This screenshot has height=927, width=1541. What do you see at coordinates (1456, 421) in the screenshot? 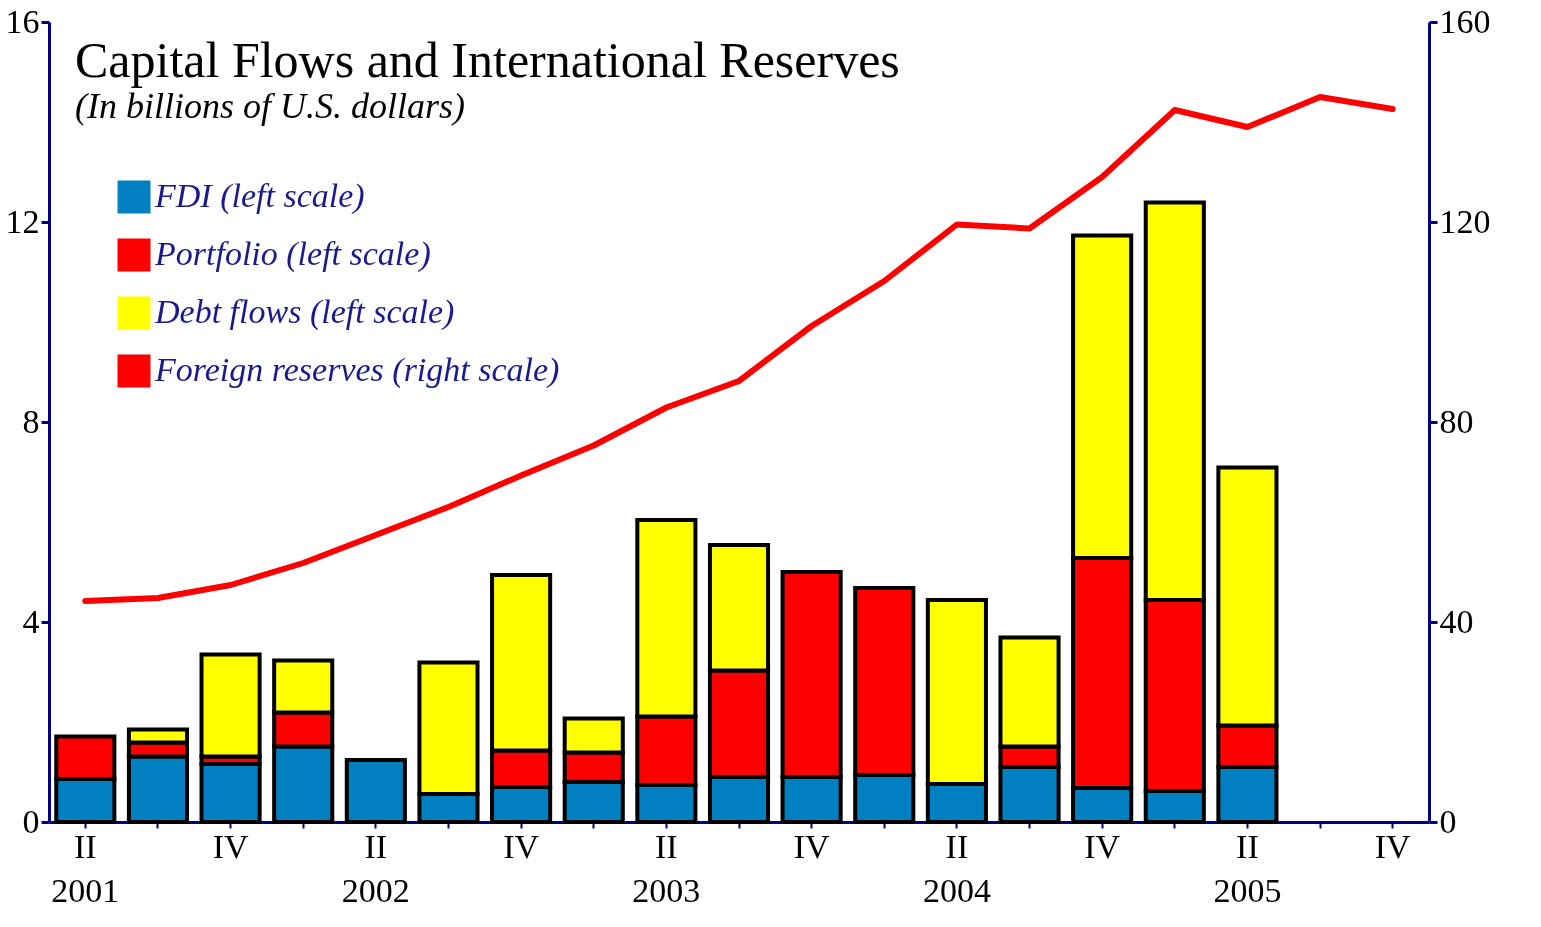
I see `y2-tick-label: 80` at bounding box center [1456, 421].